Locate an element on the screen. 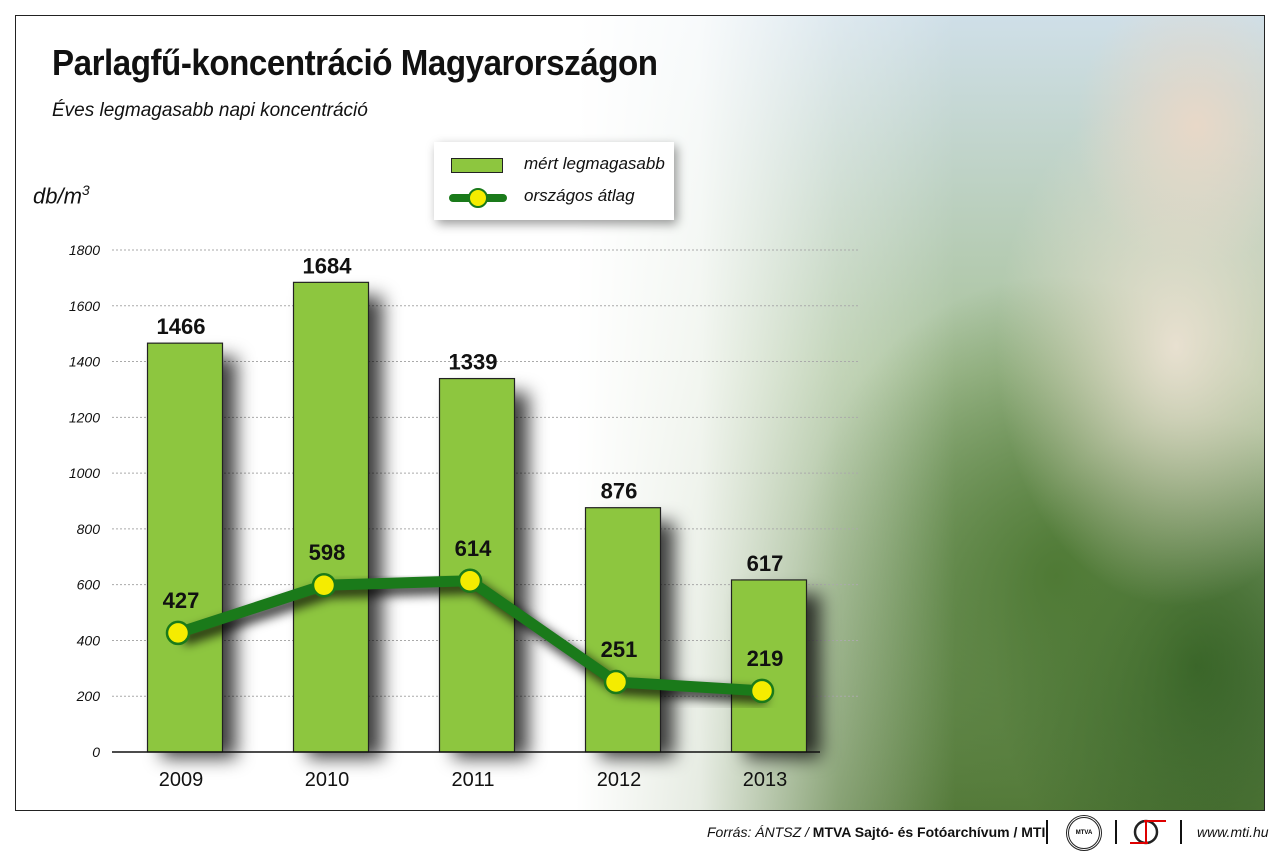 This screenshot has height=859, width=1280. x-tick-label: 2011 is located at coordinates (472, 780).